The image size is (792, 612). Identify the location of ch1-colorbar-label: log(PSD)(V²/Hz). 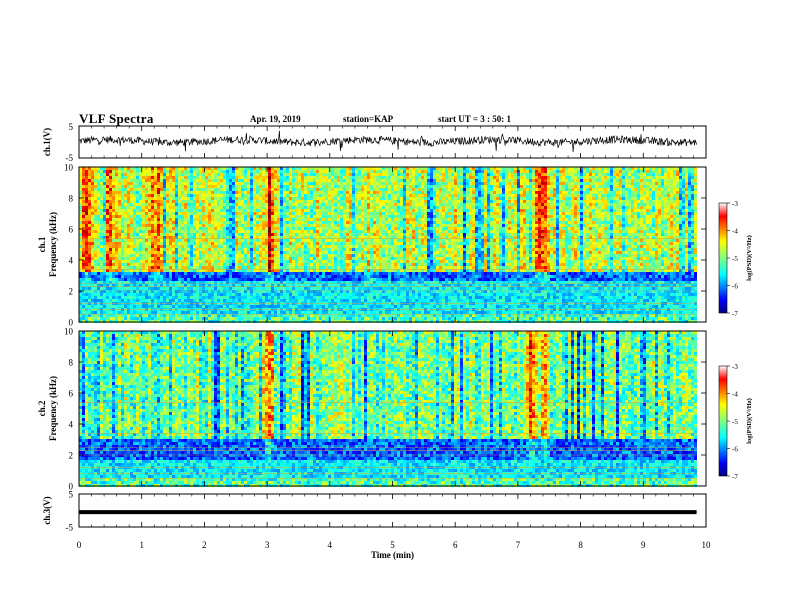
(749, 258).